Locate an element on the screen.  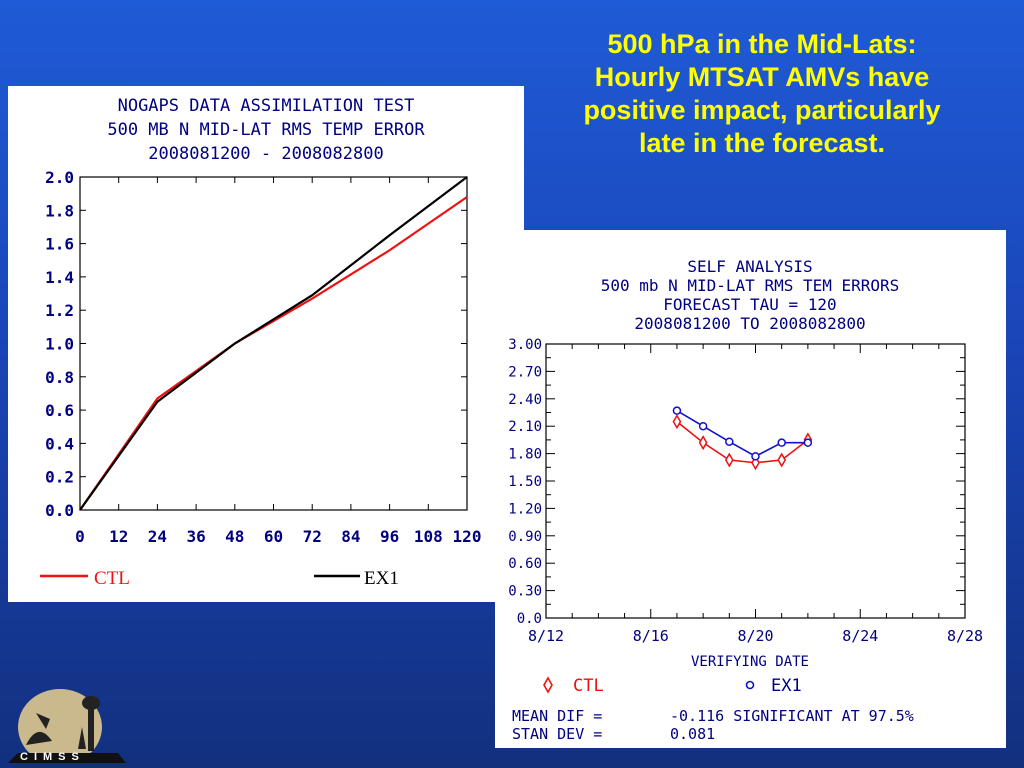
right-x-tick-label: 8/24 is located at coordinates (860, 636).